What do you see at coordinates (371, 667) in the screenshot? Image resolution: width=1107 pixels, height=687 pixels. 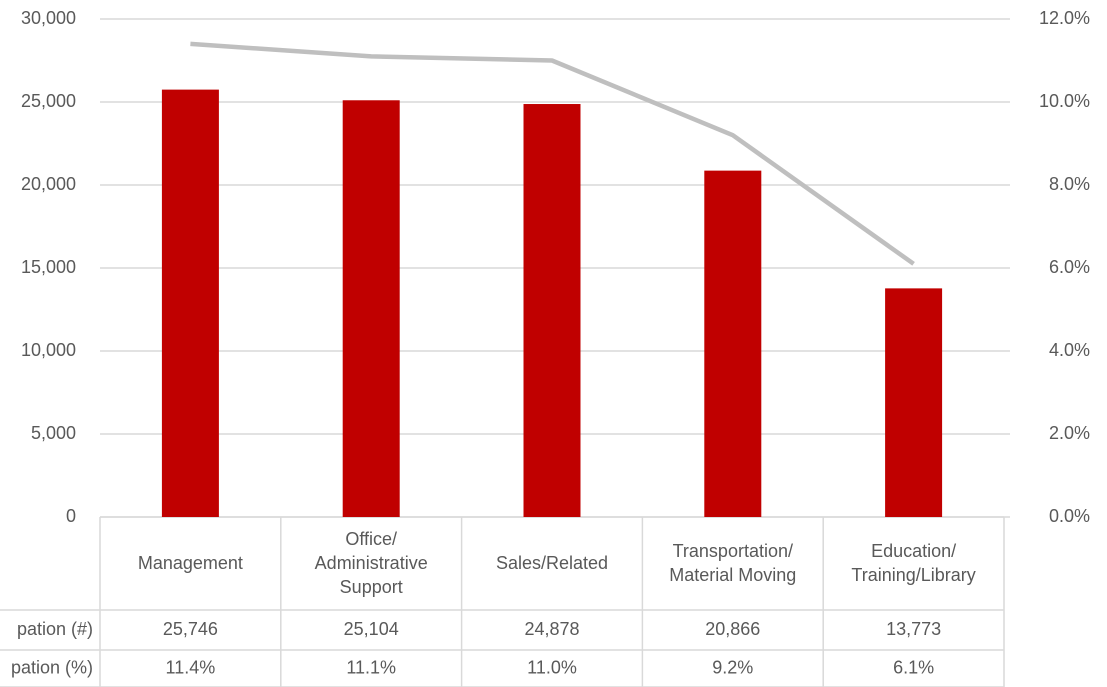 I see `table-value: 11.1%` at bounding box center [371, 667].